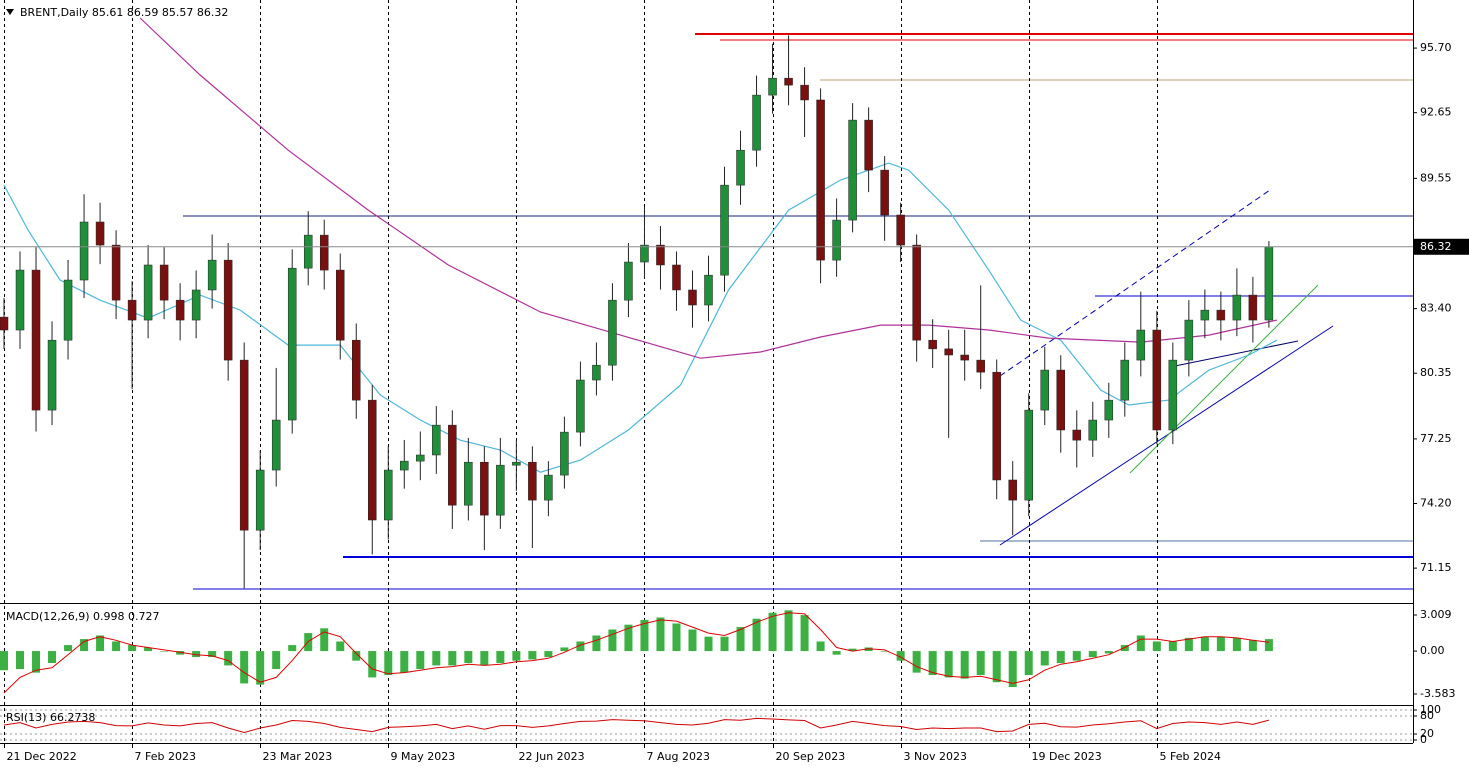 The image size is (1469, 771). What do you see at coordinates (124, 12) in the screenshot?
I see `chart-header: BRENT,Daily 85.61 86.59 85.57 86.32` at bounding box center [124, 12].